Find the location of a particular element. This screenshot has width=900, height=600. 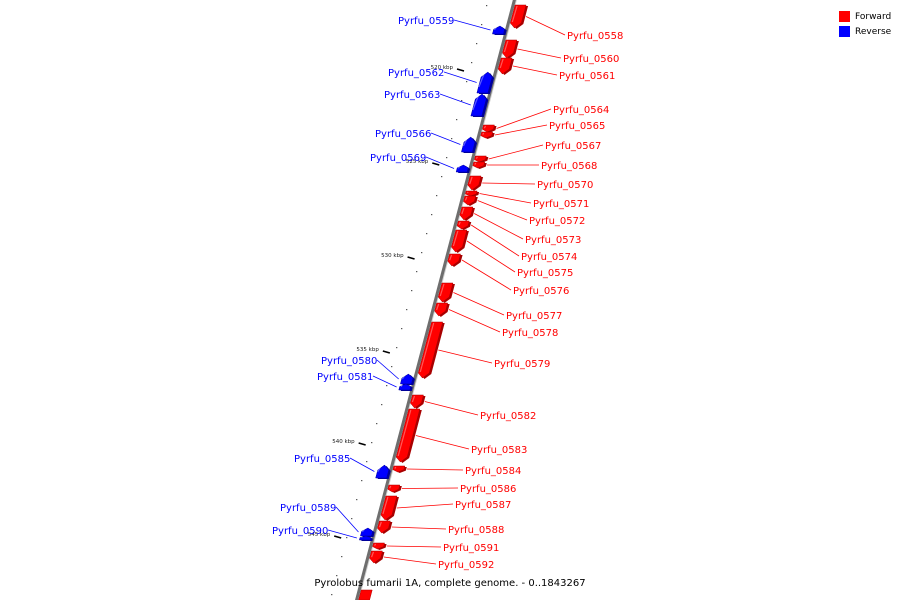

gene-label-pyrfu_0580: Pyrfu_0580 is located at coordinates (349, 361).